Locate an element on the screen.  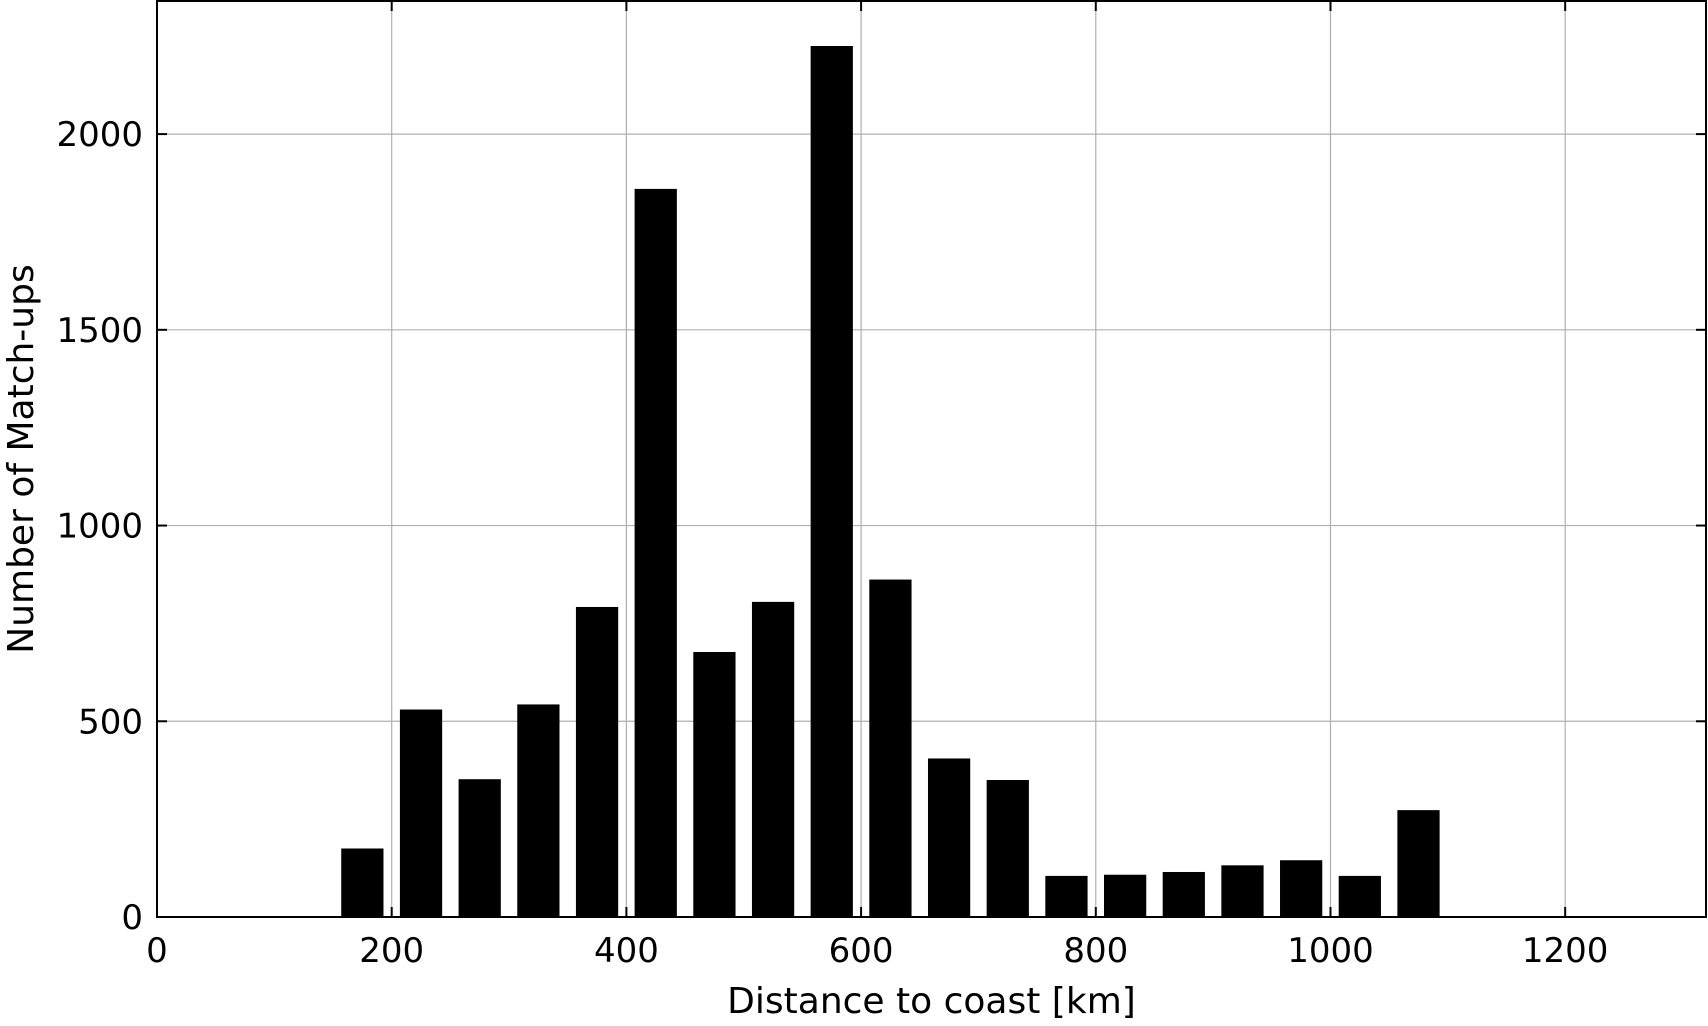
x-axis-label: Distance to coast [km] is located at coordinates (931, 1001).